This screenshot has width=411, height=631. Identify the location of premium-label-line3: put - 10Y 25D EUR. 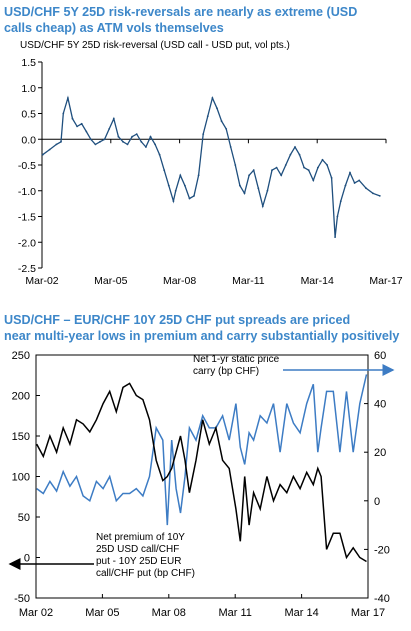
(139, 561).